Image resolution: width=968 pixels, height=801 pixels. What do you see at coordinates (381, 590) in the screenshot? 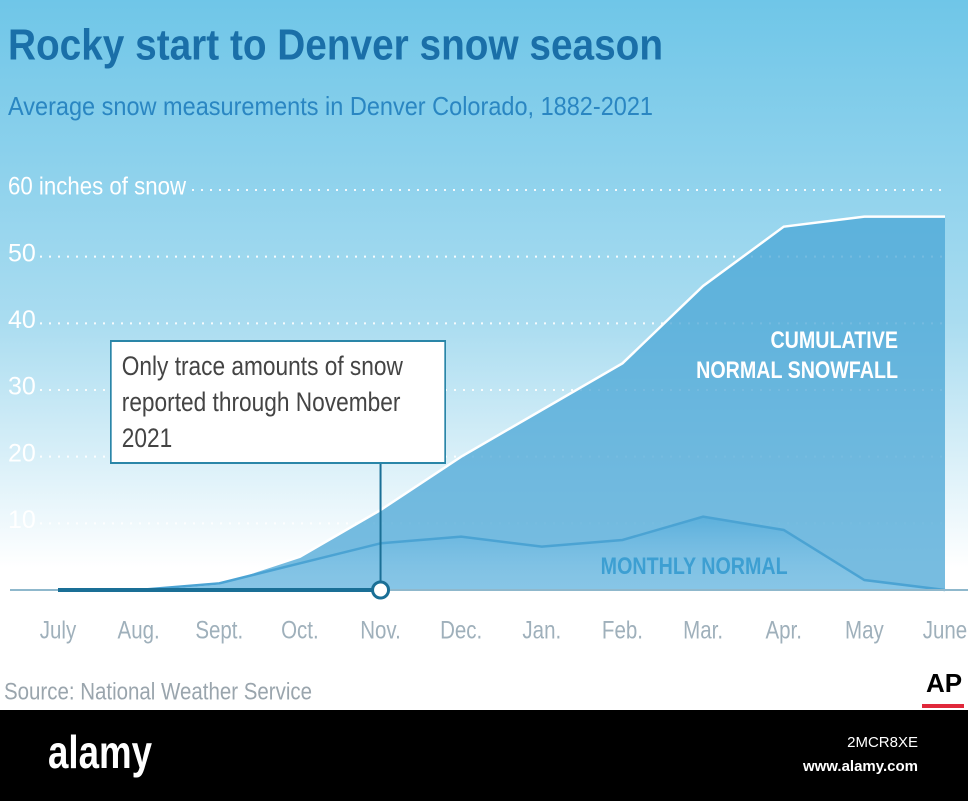
I see `pointer-dot` at bounding box center [381, 590].